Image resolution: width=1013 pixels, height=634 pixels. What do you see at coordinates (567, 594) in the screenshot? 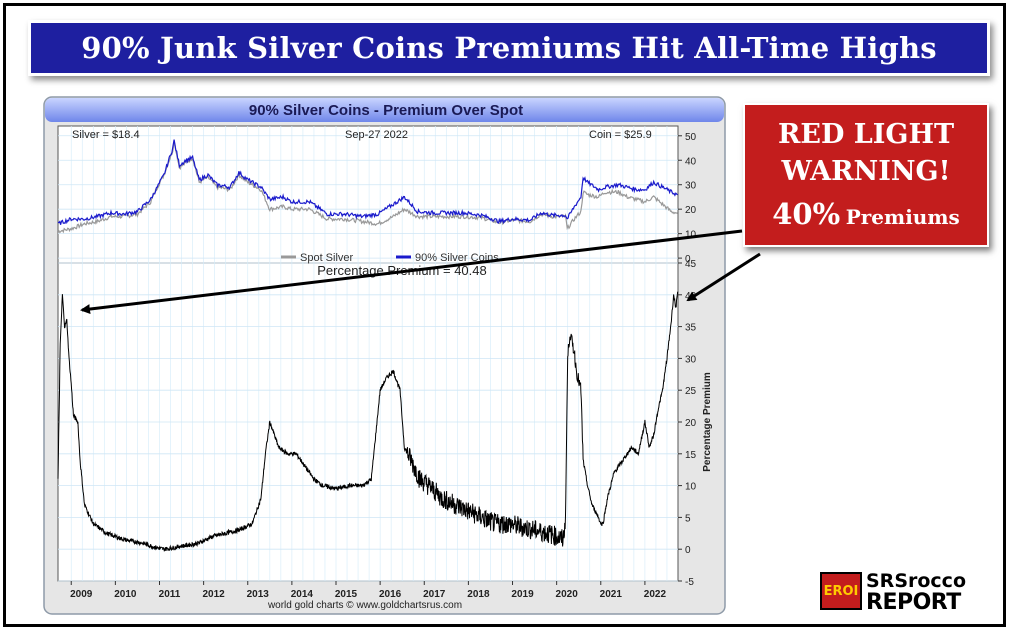
I see `x-tick-label: 2020` at bounding box center [567, 594].